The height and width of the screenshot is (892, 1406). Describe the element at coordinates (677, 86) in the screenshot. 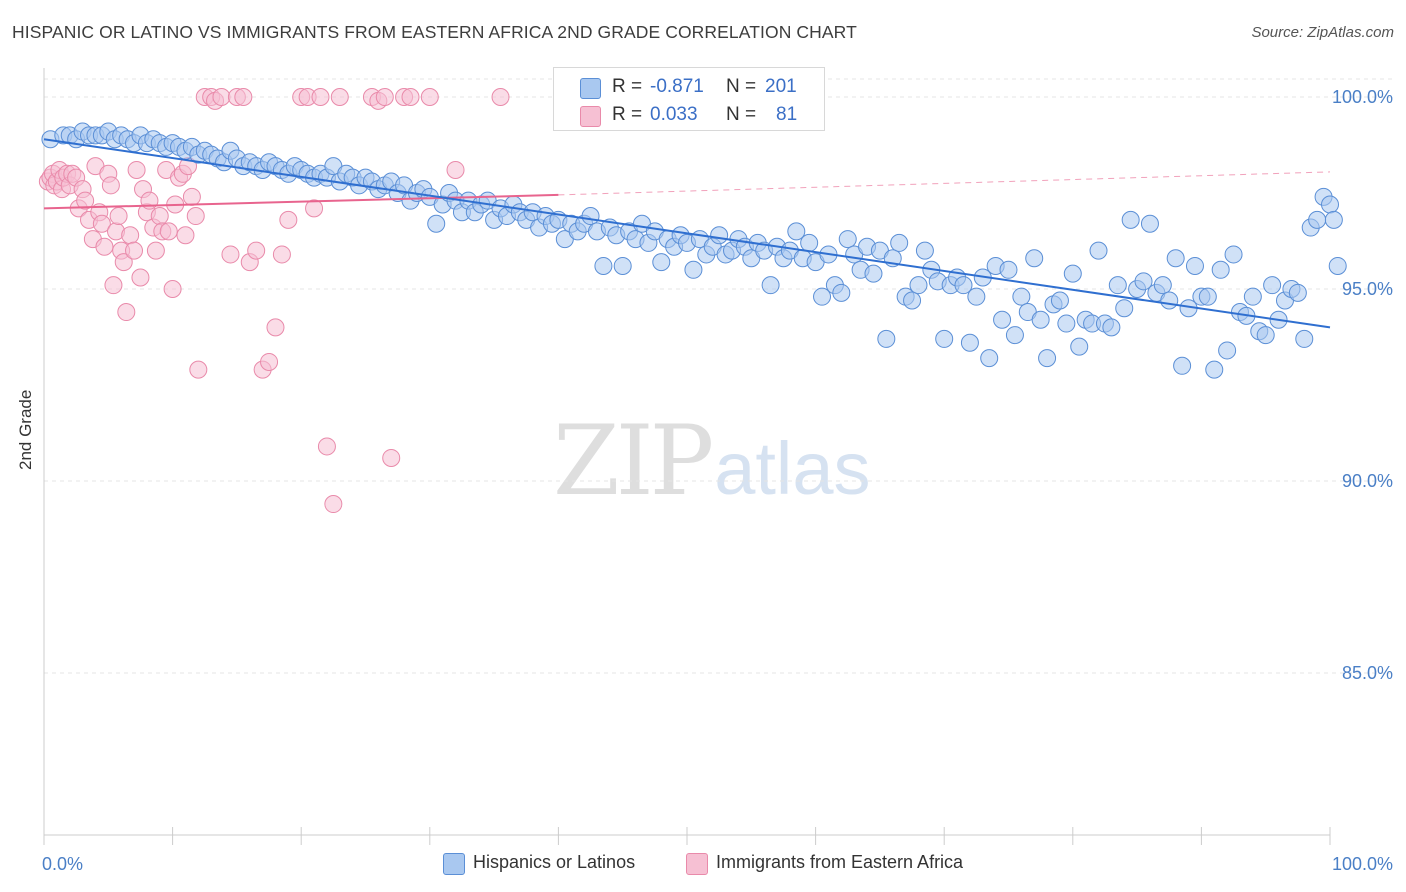

I see `stats-r-value: -0.871` at that location.